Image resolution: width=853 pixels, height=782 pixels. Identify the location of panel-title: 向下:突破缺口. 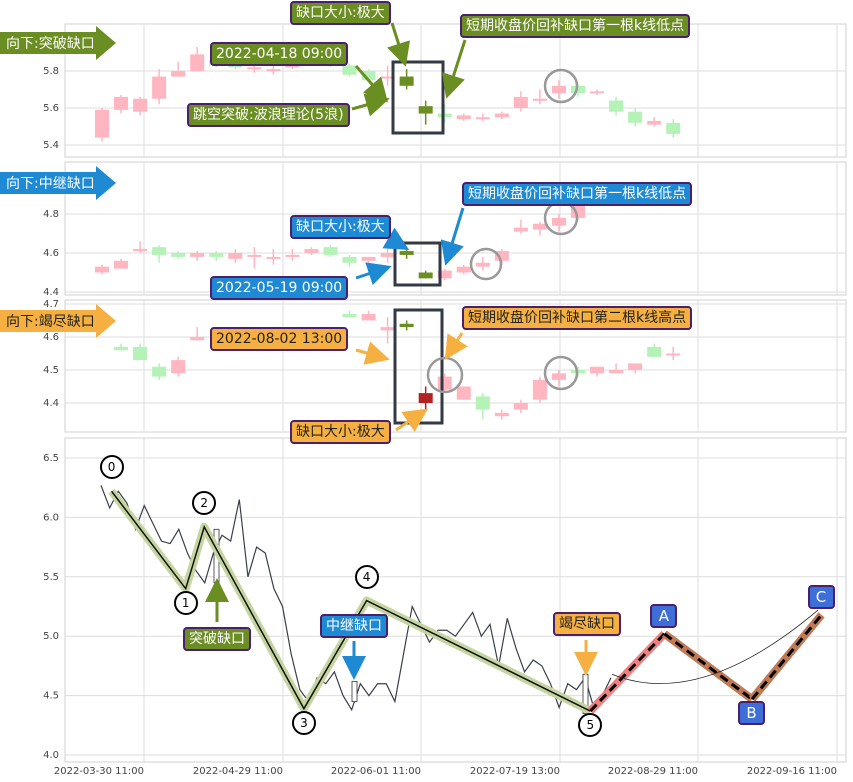
(50, 44).